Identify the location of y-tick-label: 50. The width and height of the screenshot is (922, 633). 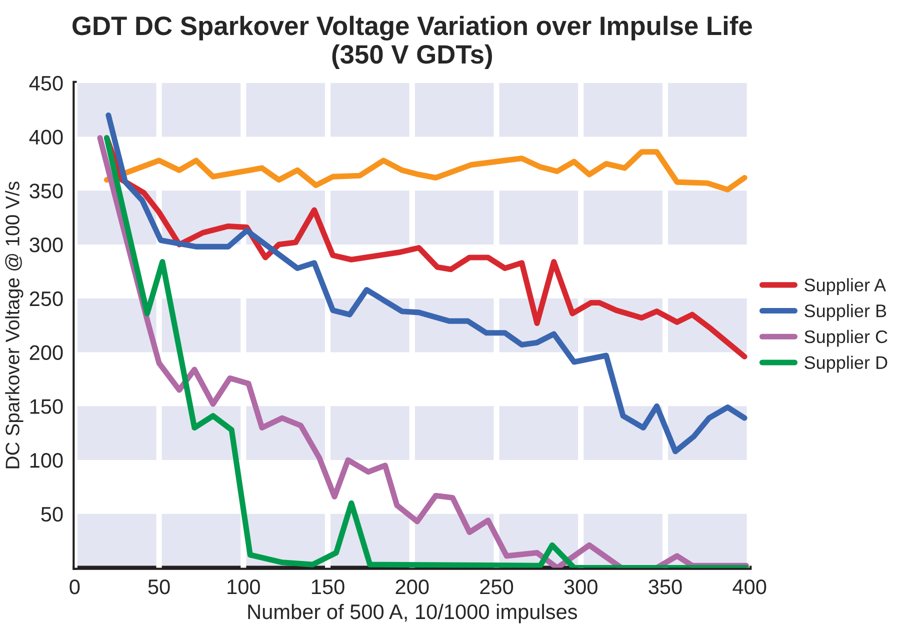
(52, 514).